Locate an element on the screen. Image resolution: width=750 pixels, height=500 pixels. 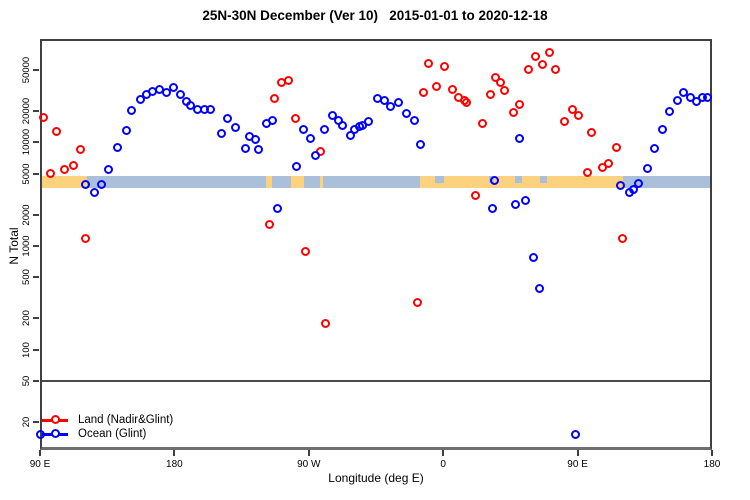
legend-item-land: Land (Nadir&Glint) is located at coordinates (107, 420).